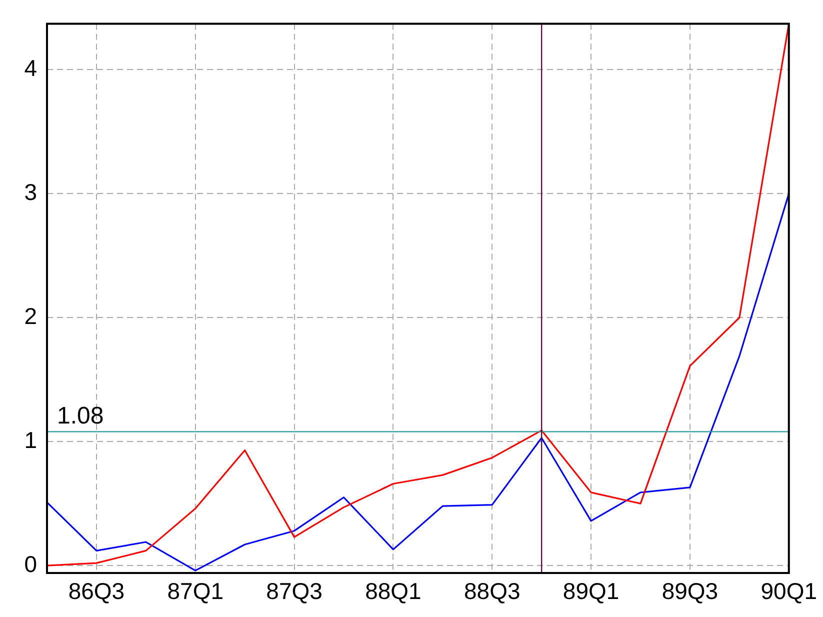 This screenshot has width=823, height=617. I want to click on y-tick-label: 3, so click(30, 191).